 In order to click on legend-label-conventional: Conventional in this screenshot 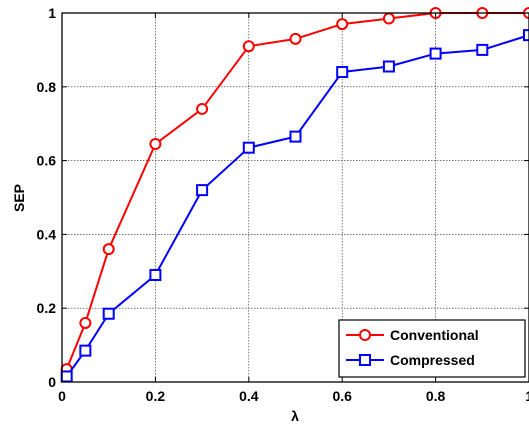, I will do `click(434, 335)`.